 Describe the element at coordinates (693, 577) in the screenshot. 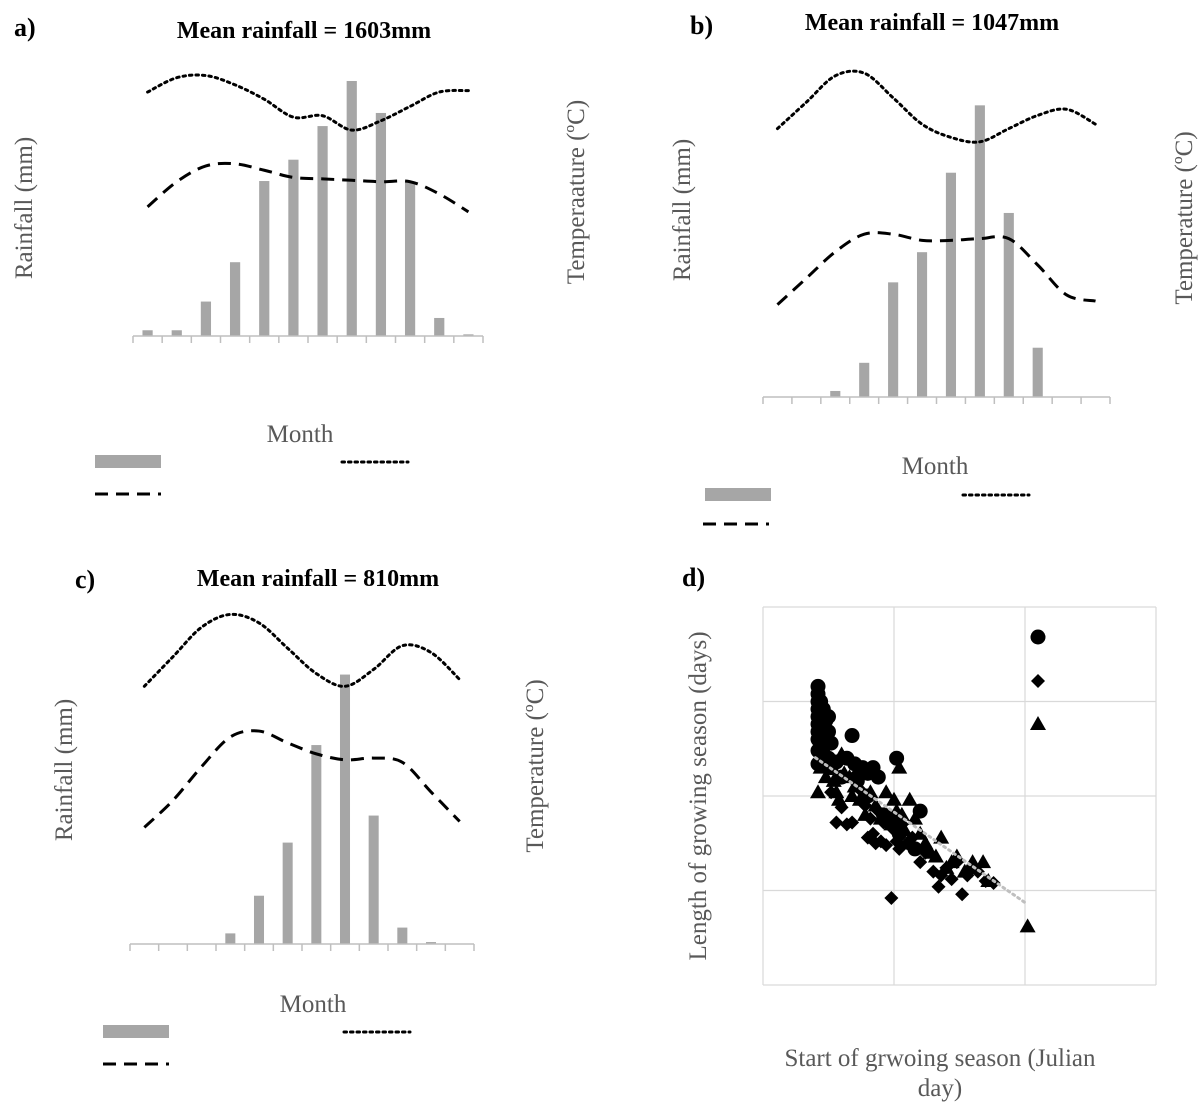

I see `panel-label: d)` at that location.